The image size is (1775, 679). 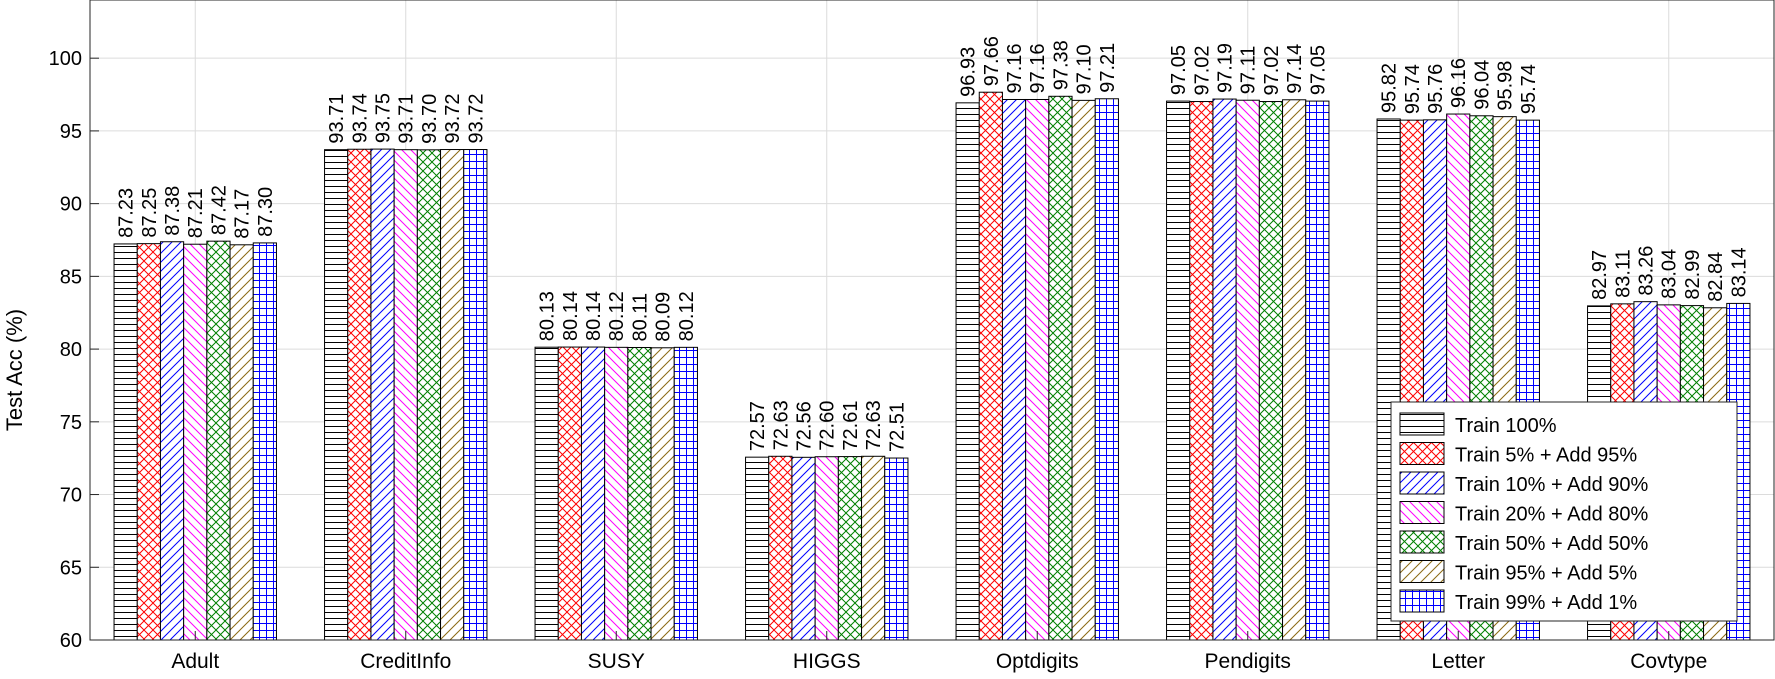 What do you see at coordinates (1668, 661) in the screenshot?
I see `xtick-label: Covtype` at bounding box center [1668, 661].